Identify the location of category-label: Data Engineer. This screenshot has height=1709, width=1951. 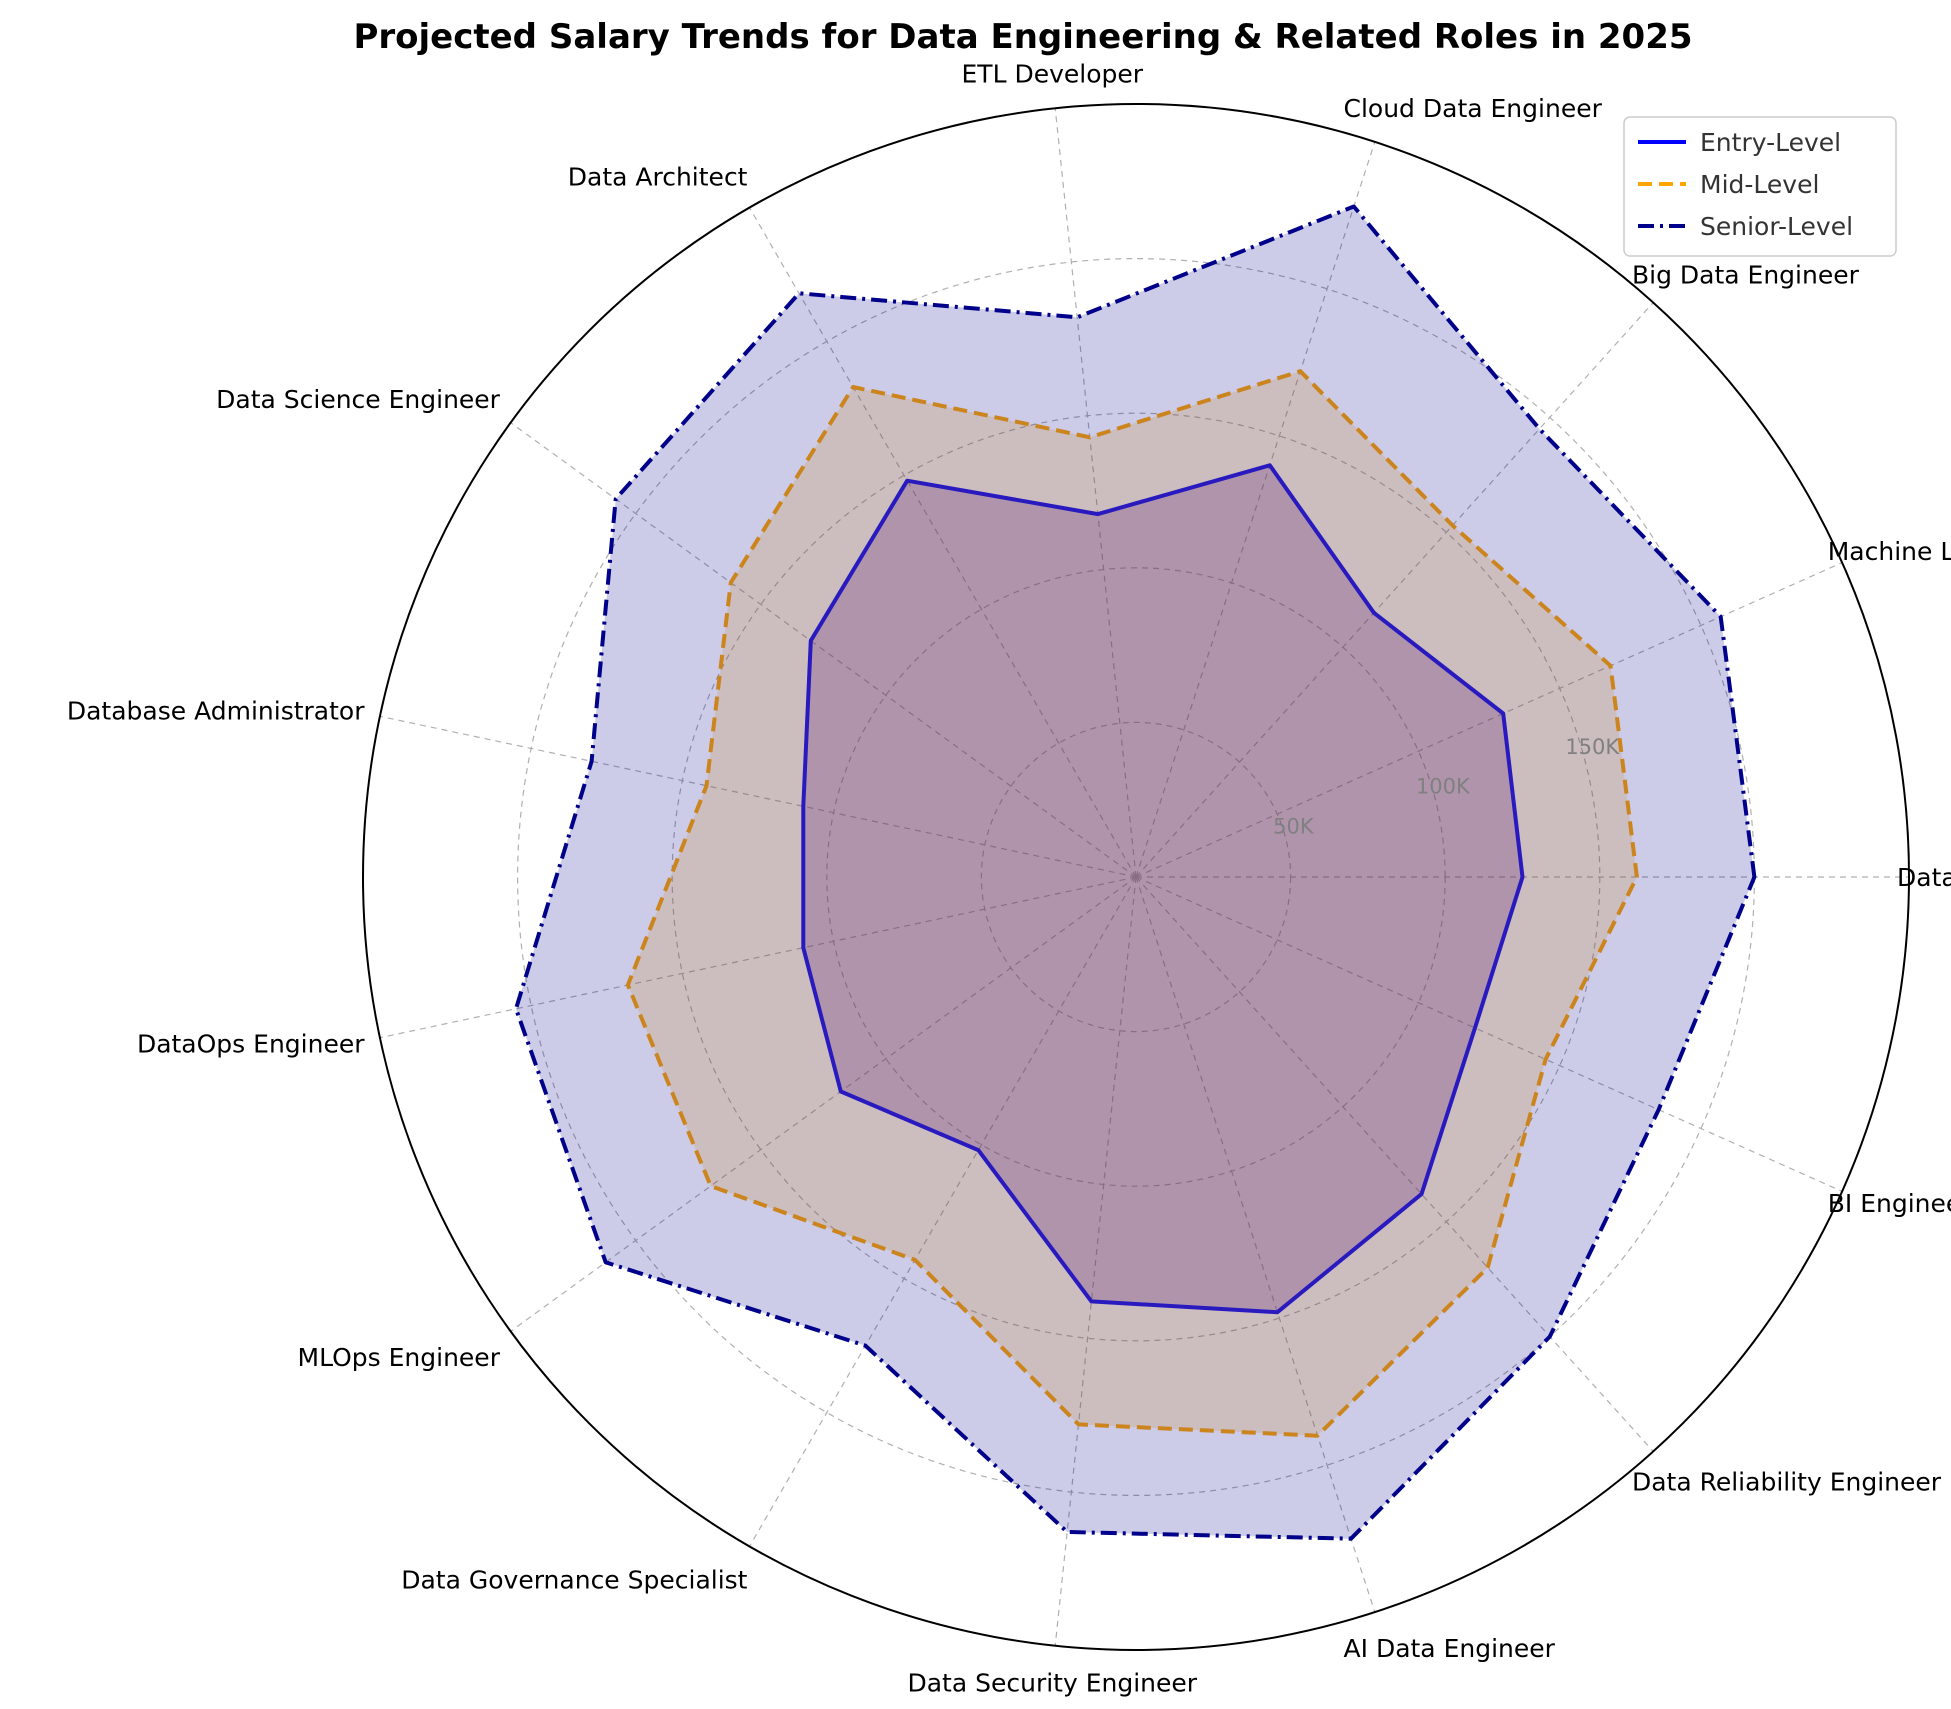
(1924, 877).